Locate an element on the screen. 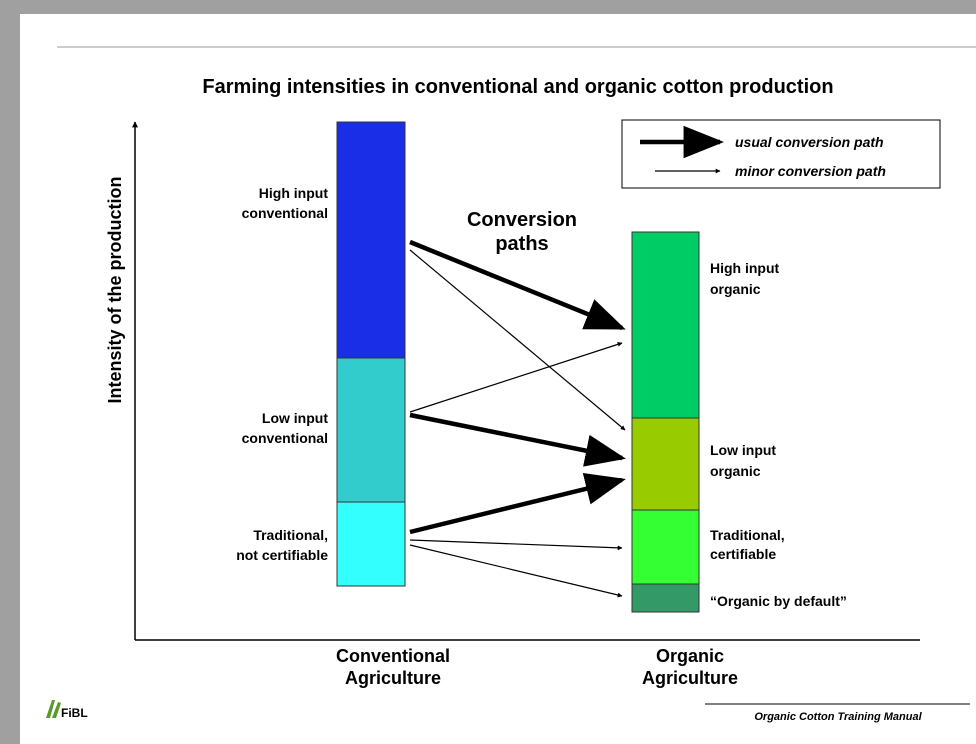 The height and width of the screenshot is (744, 976). column-label: Organic Agriculture is located at coordinates (690, 667).